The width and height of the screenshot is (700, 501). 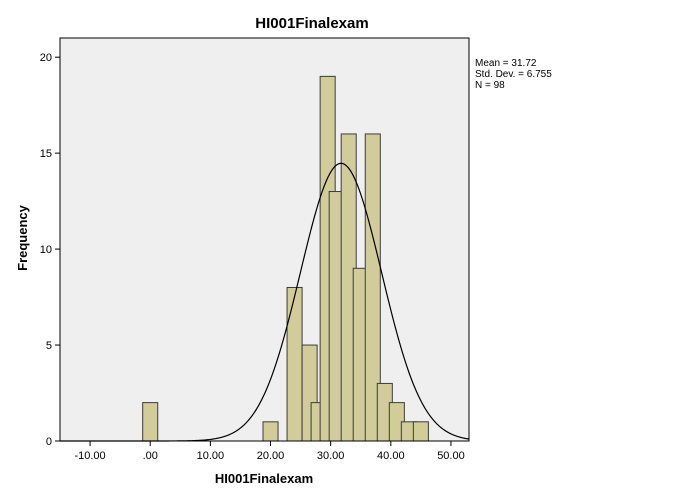 I want to click on chart-title: HI001Finalexam, so click(x=311, y=23).